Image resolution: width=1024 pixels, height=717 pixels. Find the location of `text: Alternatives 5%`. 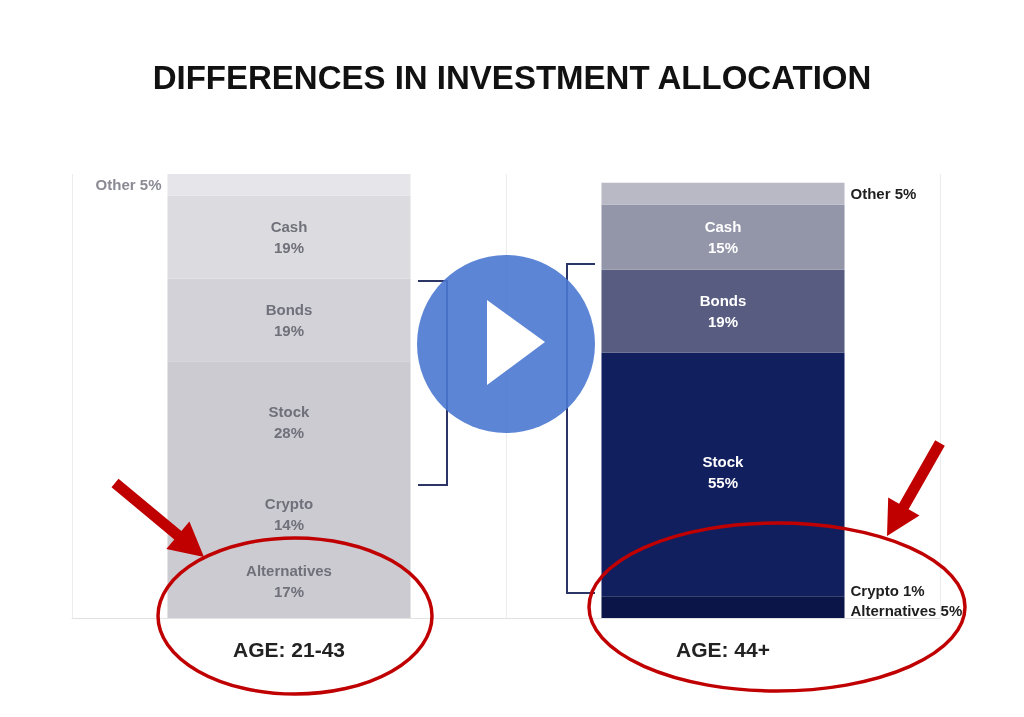

text: Alternatives 5% is located at coordinates (906, 611).